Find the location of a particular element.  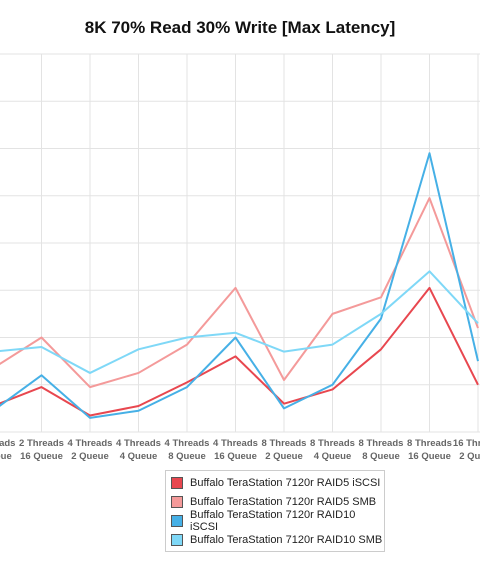

legend-item: Buffalo TeraStation 7120r RAID10 SMB is located at coordinates (275, 539).